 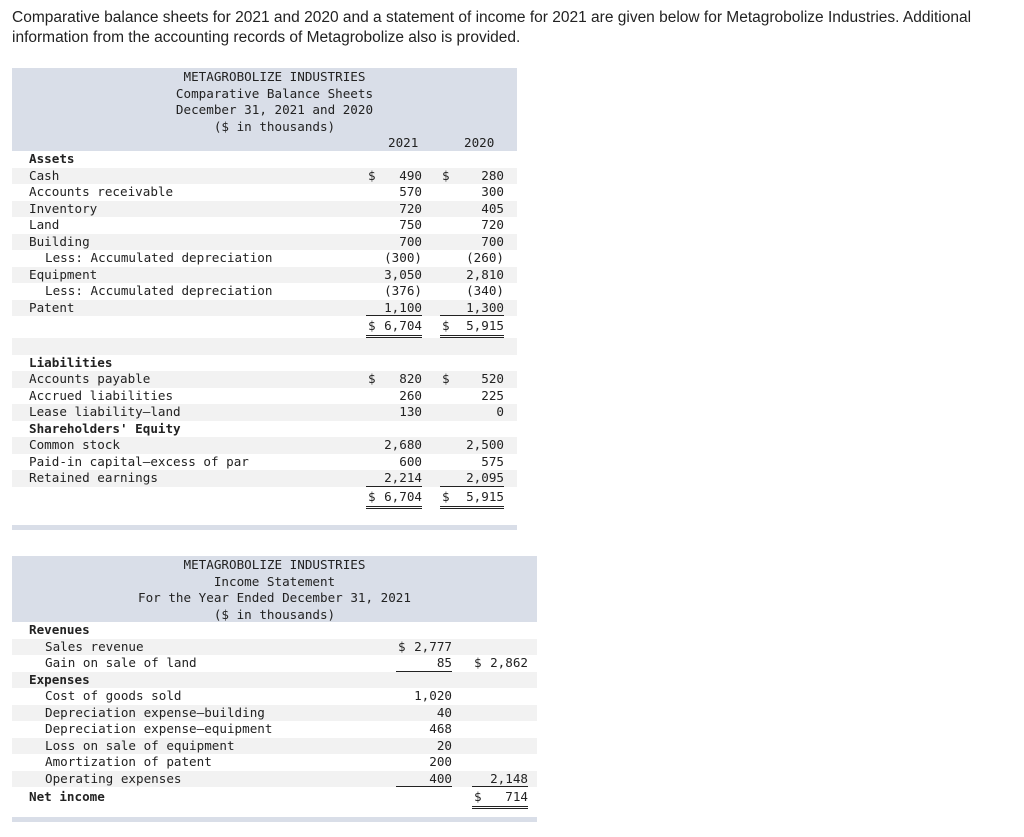 What do you see at coordinates (440, 778) in the screenshot?
I see `amount: 400` at bounding box center [440, 778].